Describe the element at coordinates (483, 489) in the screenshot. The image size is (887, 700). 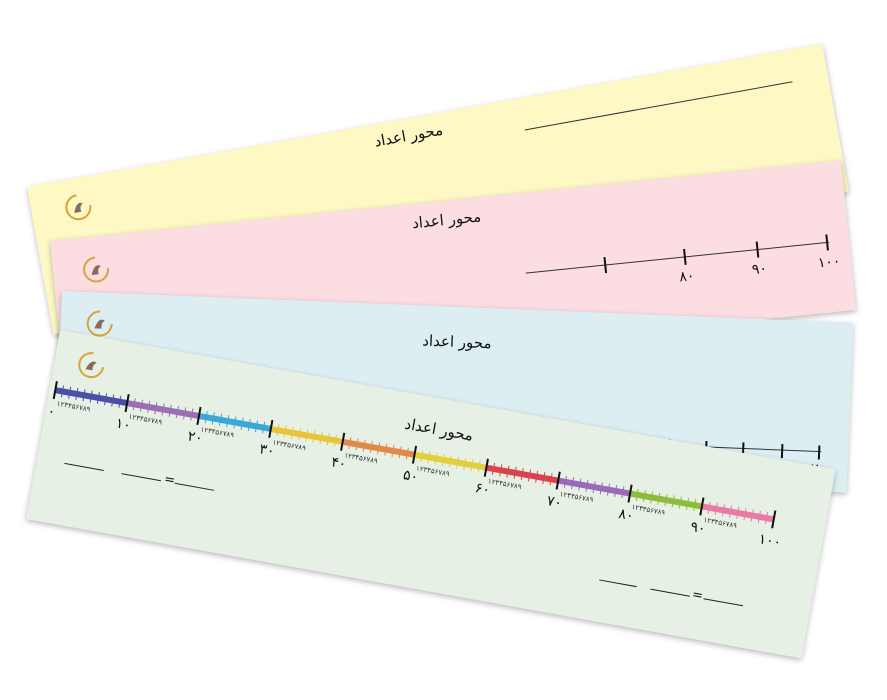
I see `major-tick-label: ۶۰` at that location.